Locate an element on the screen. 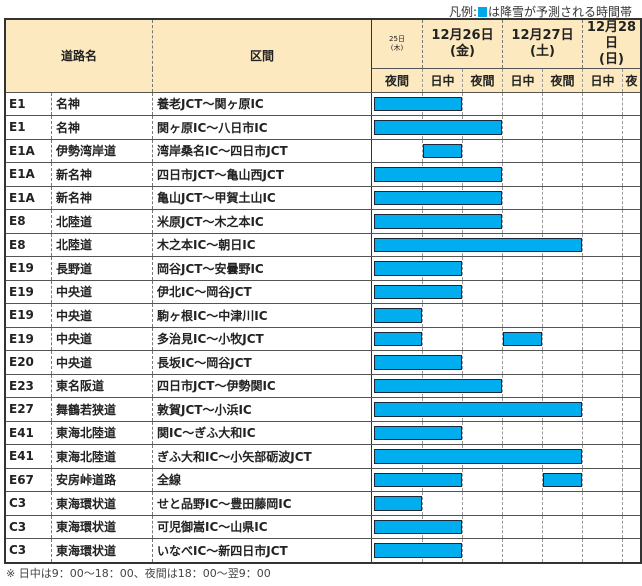 This screenshot has width=642, height=586. header-section: 区間 is located at coordinates (262, 56).